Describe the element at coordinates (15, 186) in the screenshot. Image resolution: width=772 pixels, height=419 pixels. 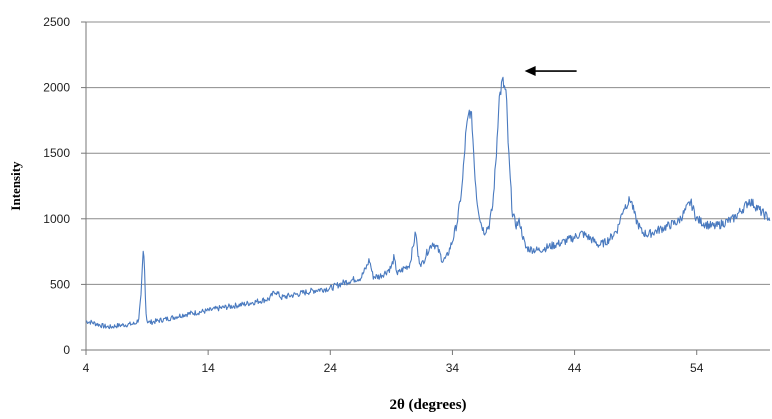
I see `y-axis-label: Intensity` at that location.